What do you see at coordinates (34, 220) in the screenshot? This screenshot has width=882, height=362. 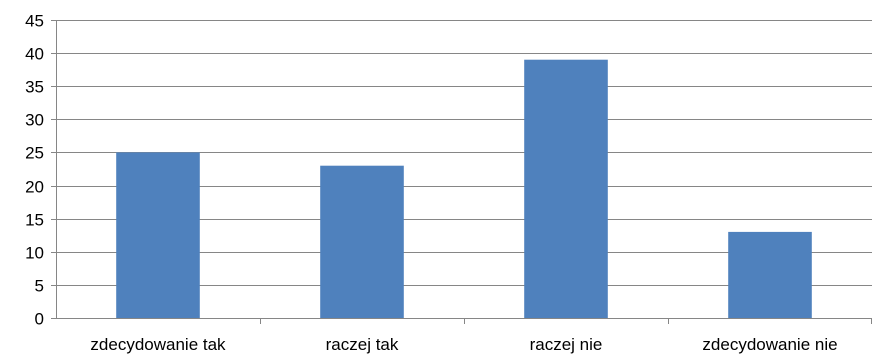 I see `y-tick-label: 15` at bounding box center [34, 220].